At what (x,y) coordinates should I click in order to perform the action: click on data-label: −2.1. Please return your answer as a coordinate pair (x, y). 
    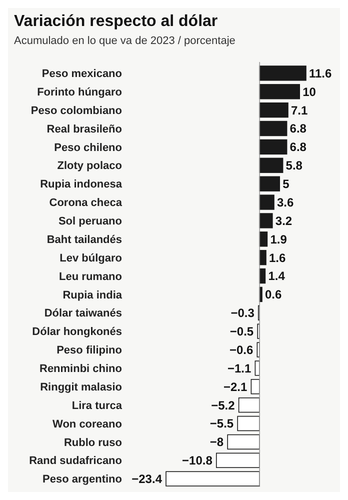
    Looking at the image, I should click on (235, 387).